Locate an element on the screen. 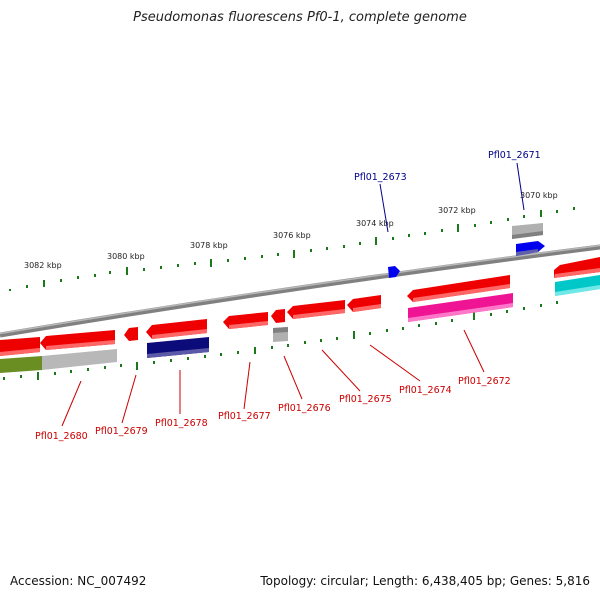  kbp-label: 3078 kbp is located at coordinates (209, 245).